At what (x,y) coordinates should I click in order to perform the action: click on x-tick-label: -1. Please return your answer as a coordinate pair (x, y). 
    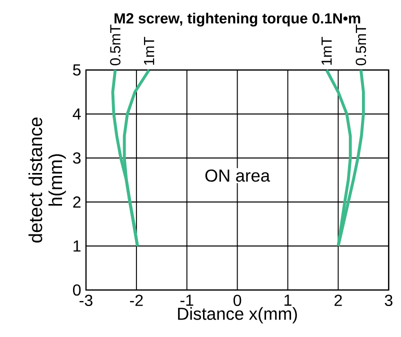
    Looking at the image, I should click on (187, 300).